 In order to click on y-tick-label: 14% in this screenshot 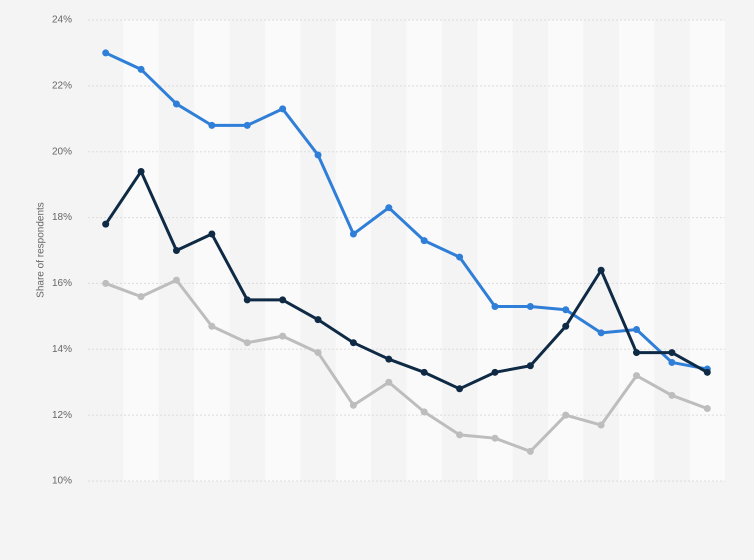, I will do `click(62, 349)`.